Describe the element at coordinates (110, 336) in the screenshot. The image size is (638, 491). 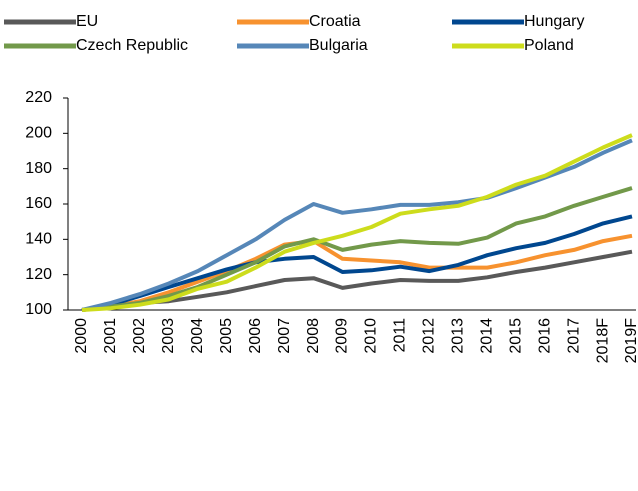
I see `x-tick-label: 2001` at that location.